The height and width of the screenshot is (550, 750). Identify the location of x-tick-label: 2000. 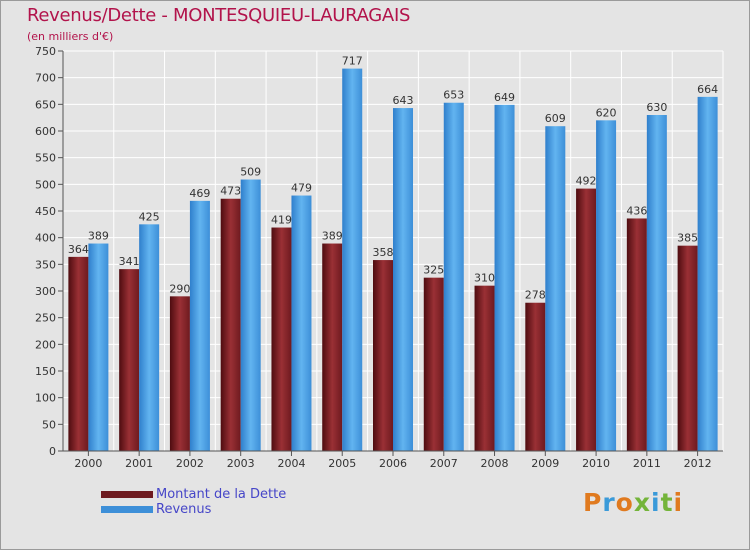
(88, 463).